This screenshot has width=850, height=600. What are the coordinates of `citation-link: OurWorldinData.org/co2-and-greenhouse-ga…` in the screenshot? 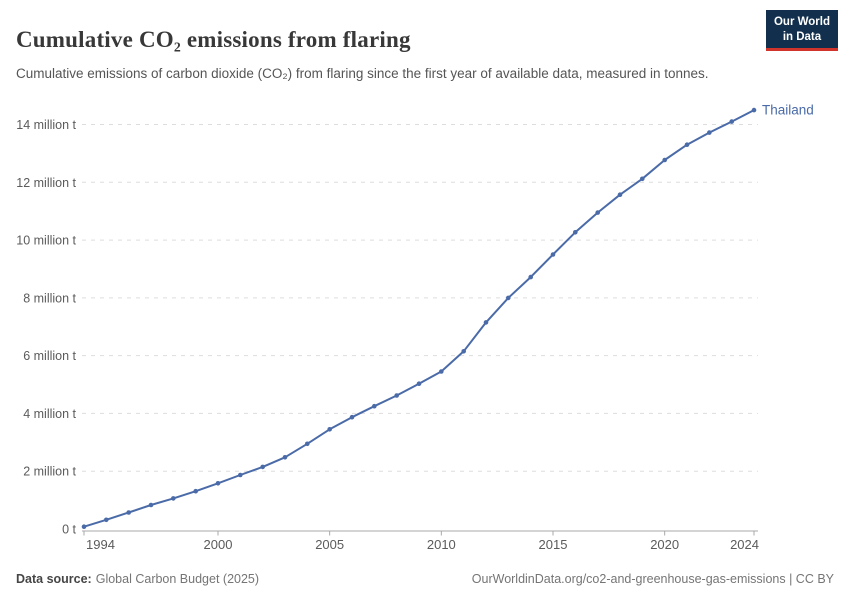 It's located at (652, 579).